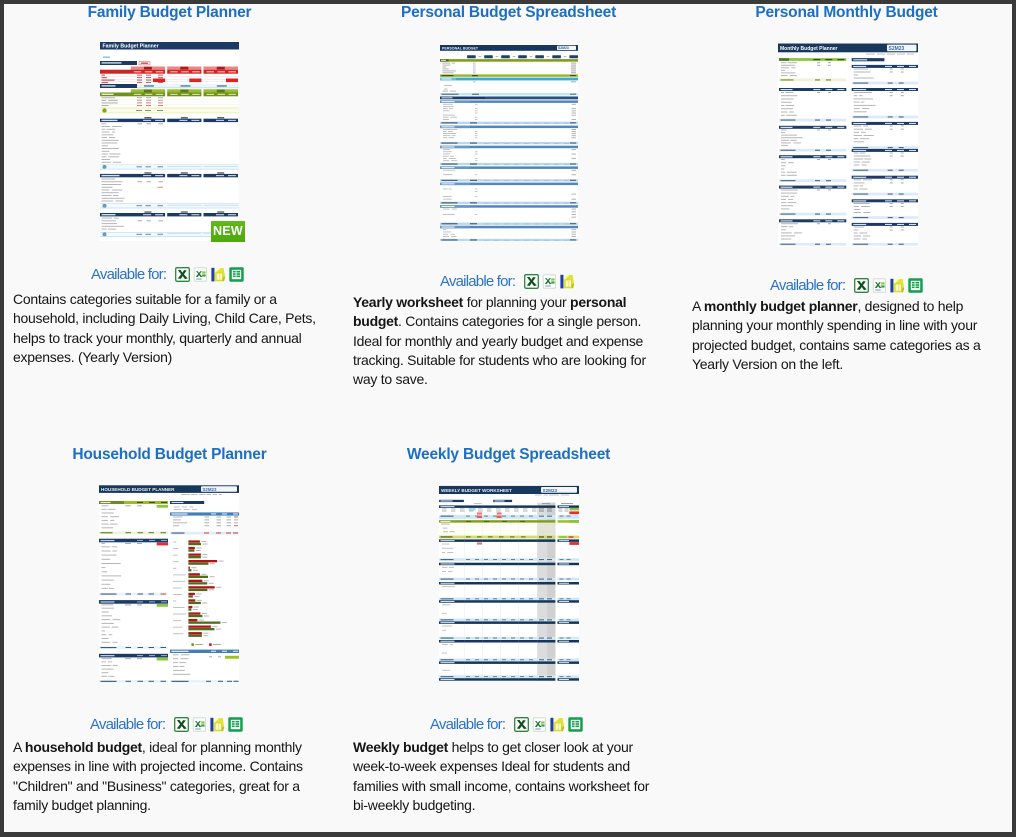 The image size is (1016, 837). I want to click on svg-text: WEEKLY BUDGET WORKSHEET, so click(476, 490).